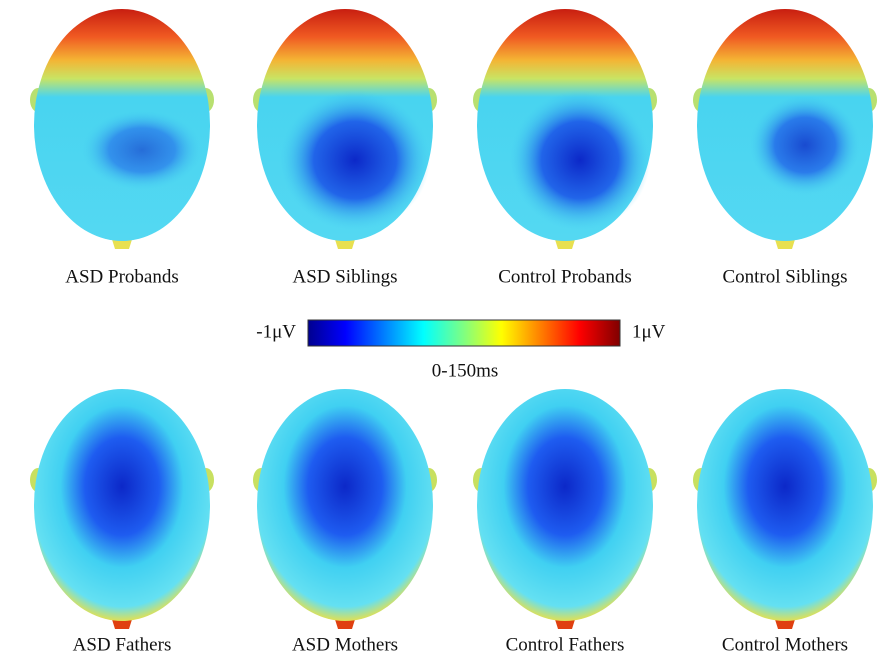 The height and width of the screenshot is (659, 878). I want to click on panel-label: Control Siblings, so click(784, 276).